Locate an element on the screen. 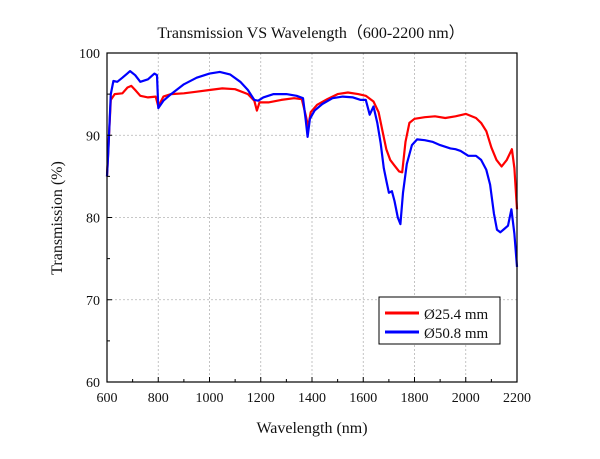 Image resolution: width=600 pixels, height=459 pixels. chart-title: Transmission VS Wavelength（600-2200 nm） is located at coordinates (310, 33).